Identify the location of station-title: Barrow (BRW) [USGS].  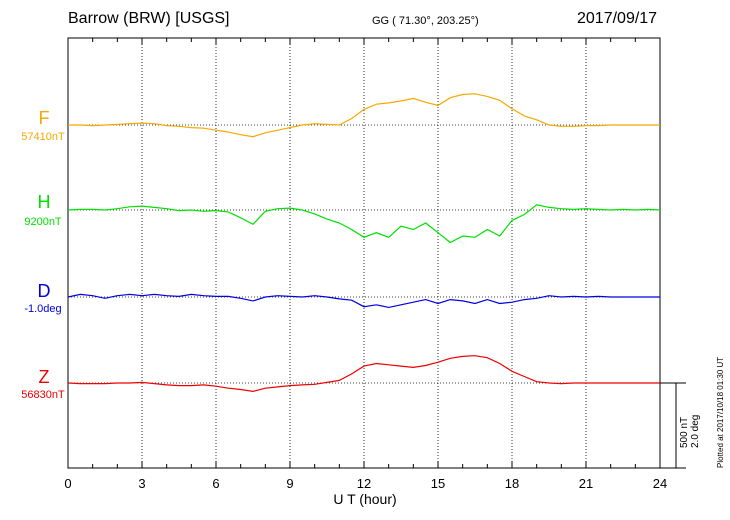
(149, 18).